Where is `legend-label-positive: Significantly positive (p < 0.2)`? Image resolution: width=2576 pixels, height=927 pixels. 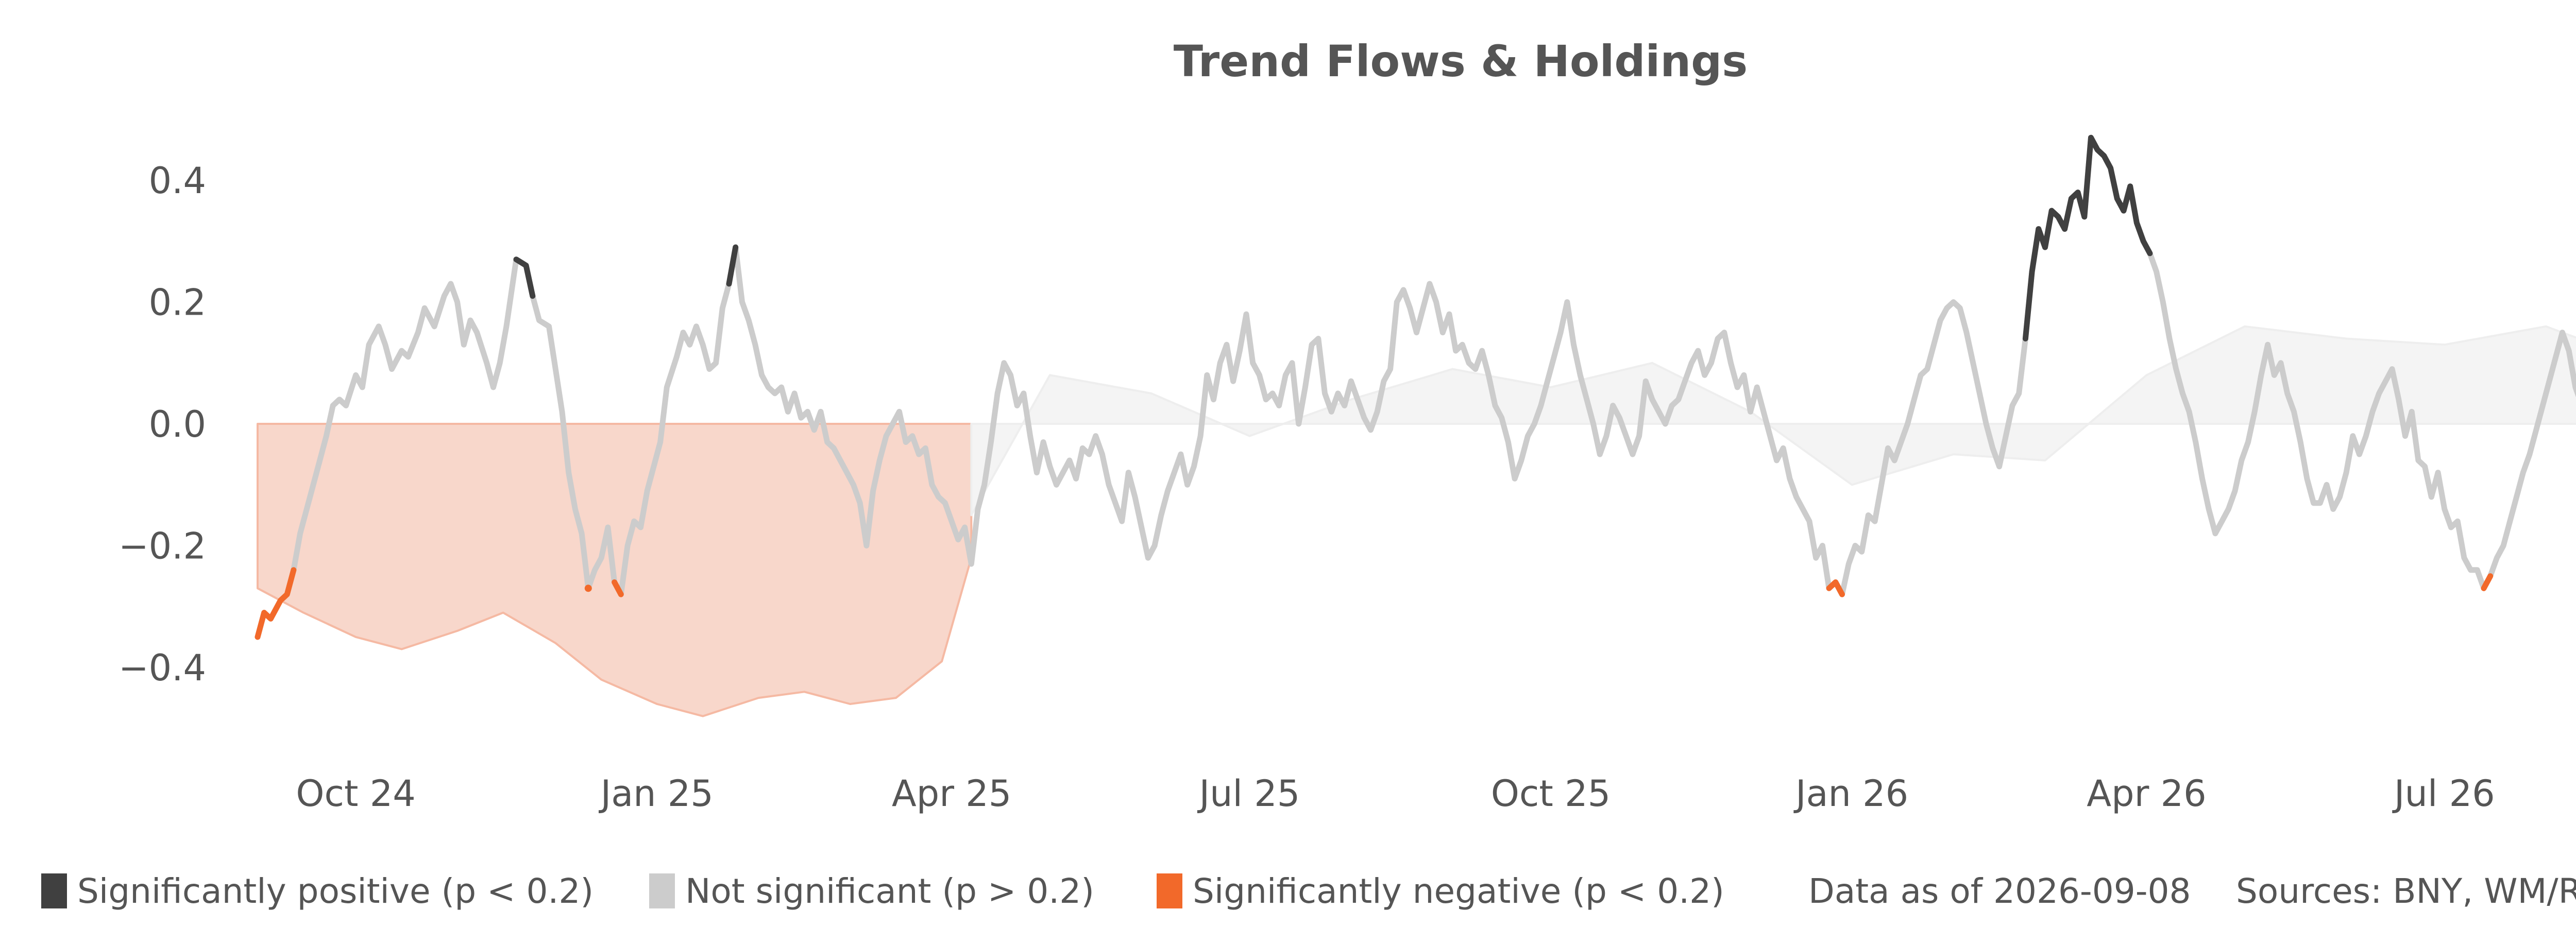 legend-label-positive: Significantly positive (p < 0.2) is located at coordinates (335, 891).